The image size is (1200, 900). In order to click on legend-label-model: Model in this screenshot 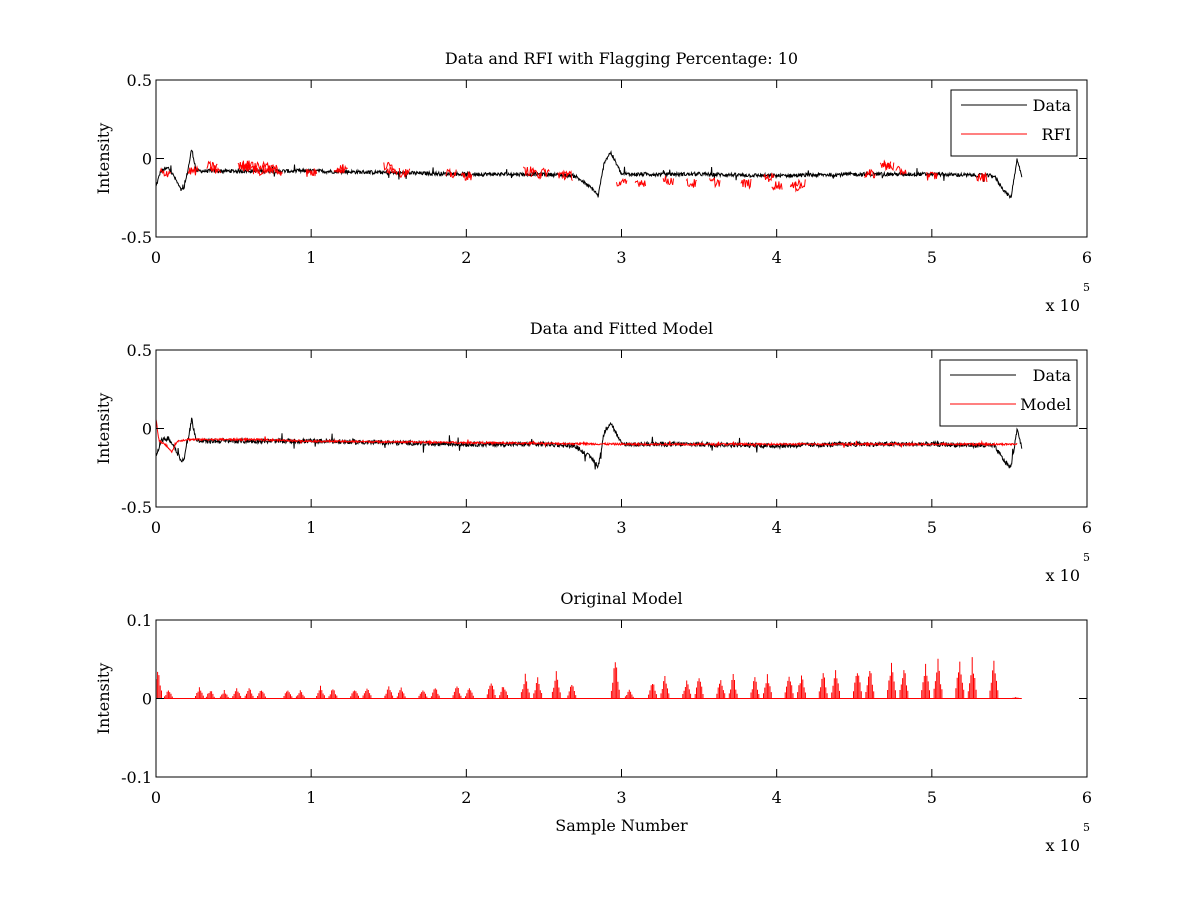, I will do `click(1045, 404)`.